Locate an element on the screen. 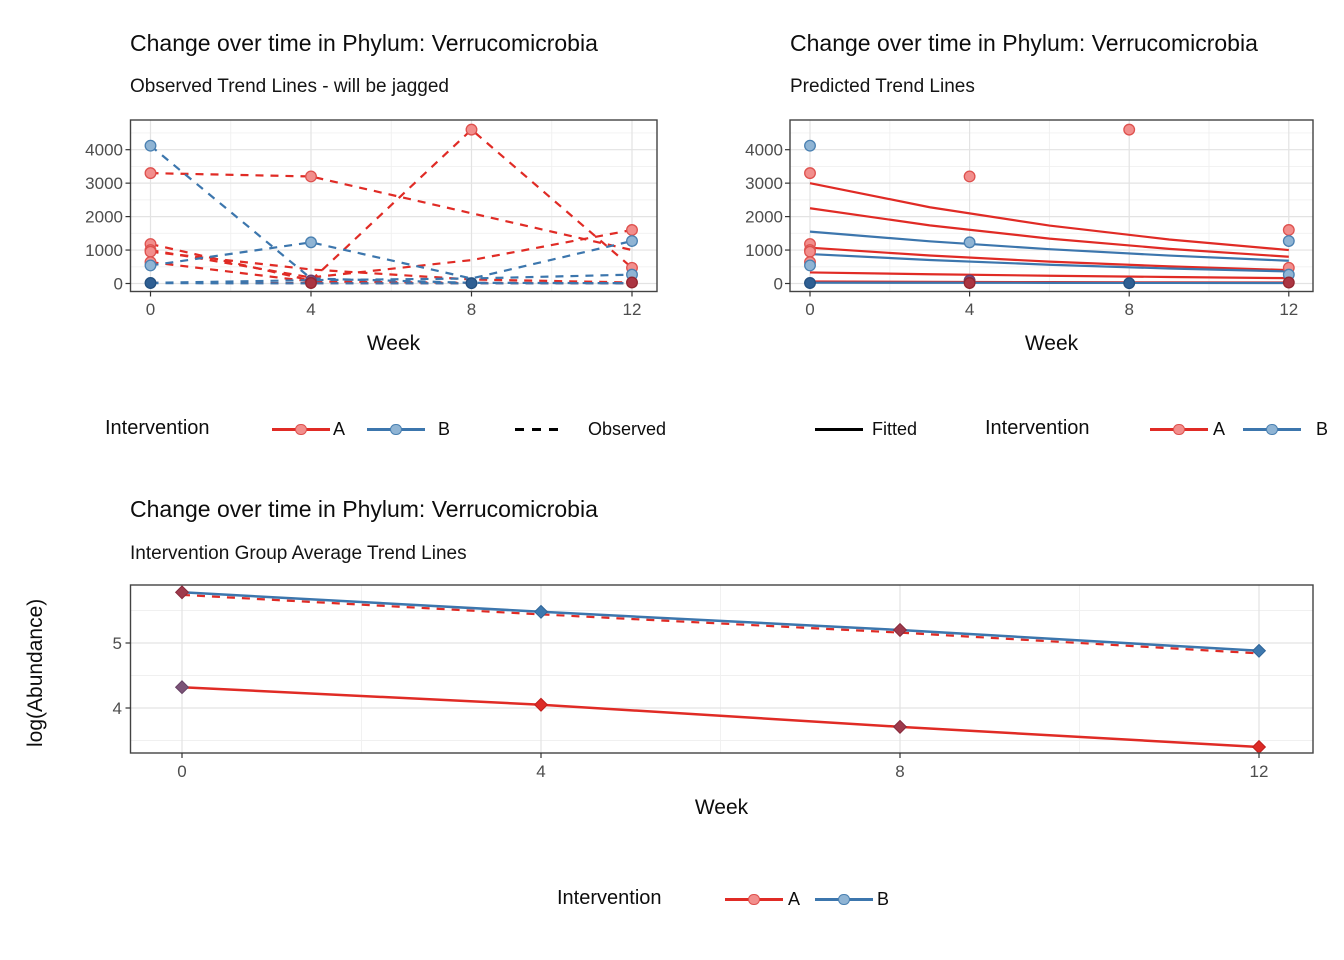 This screenshot has height=960, width=1344. panel-border is located at coordinates (1051, 206).